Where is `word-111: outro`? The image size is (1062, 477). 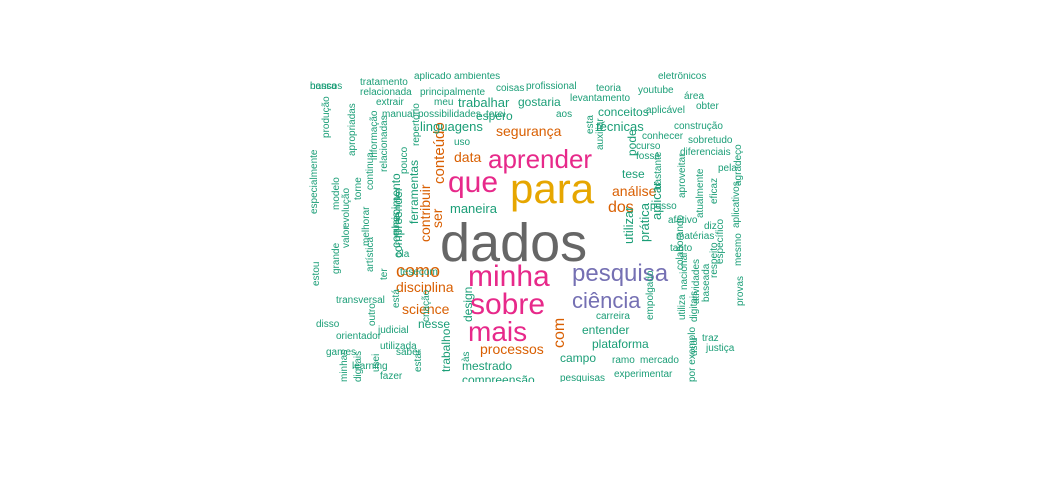
word-111: outro is located at coordinates (372, 314).